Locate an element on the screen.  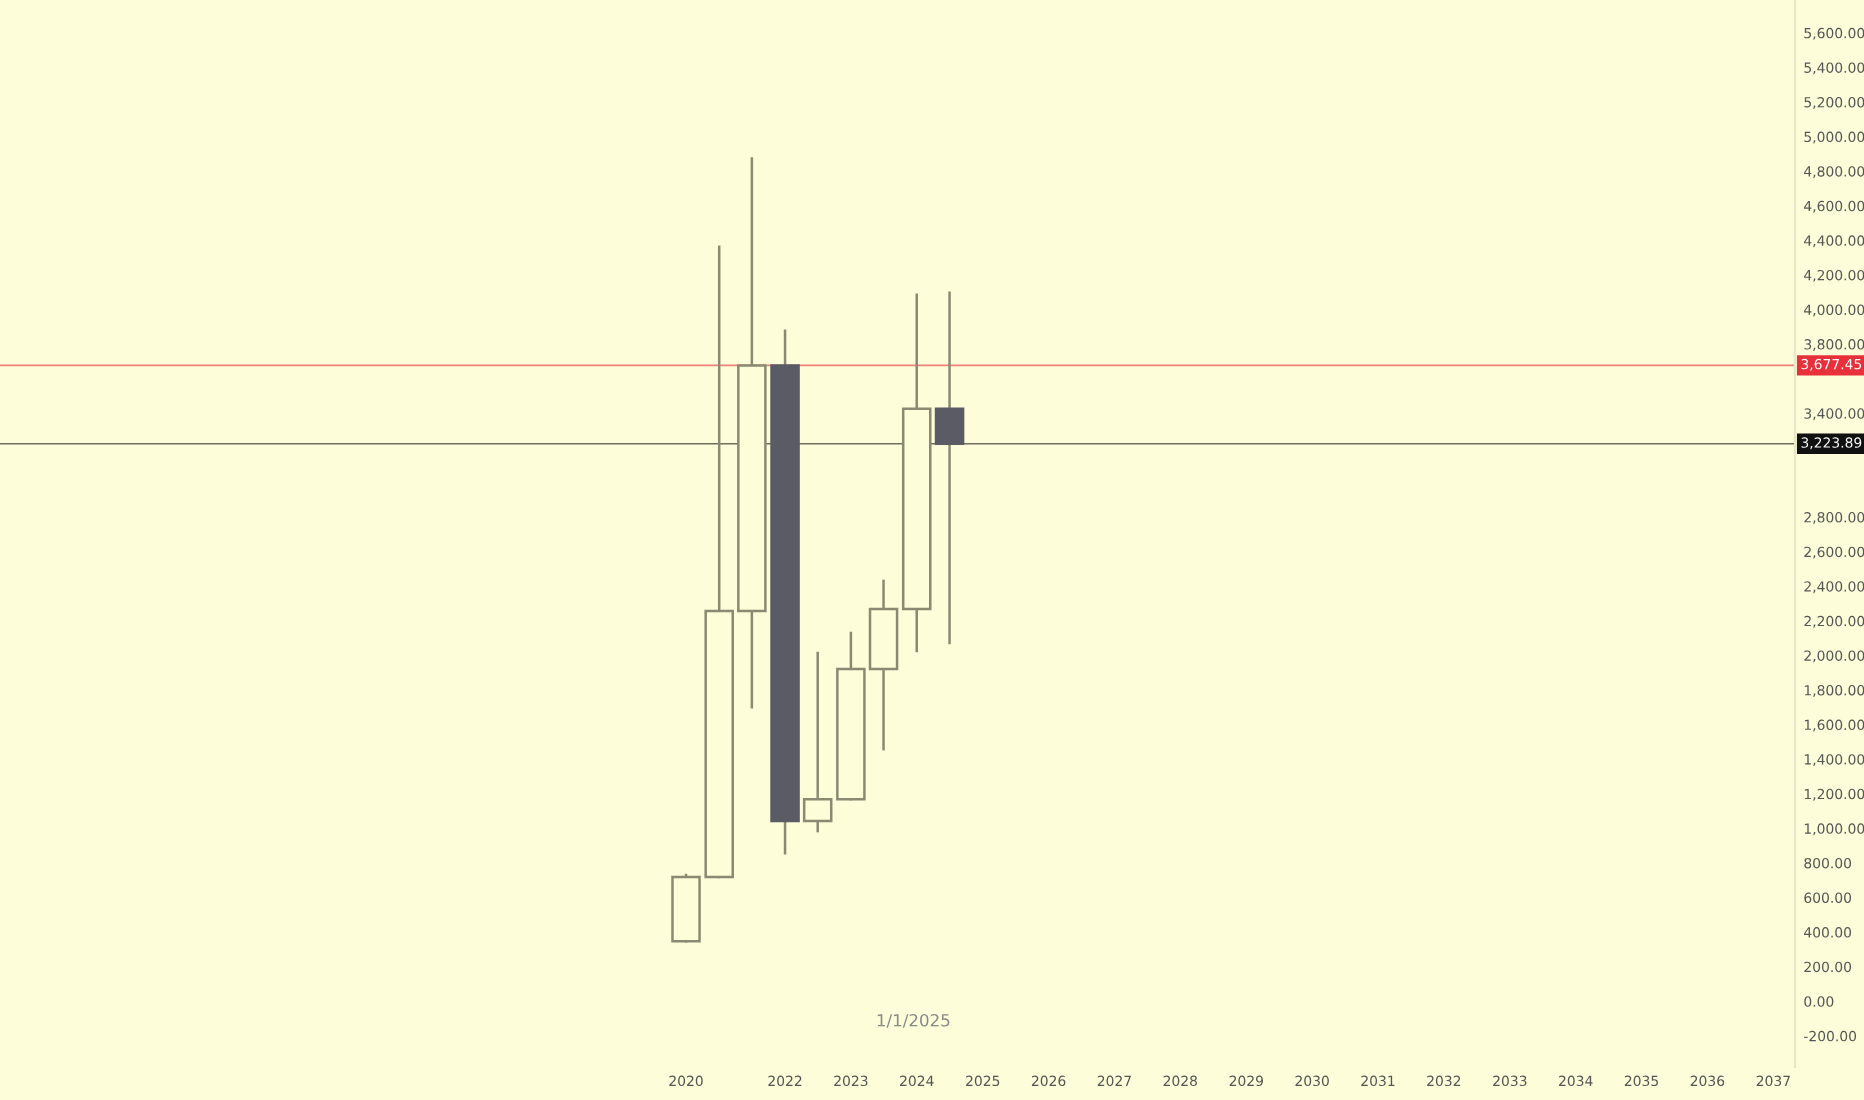
candlestick is located at coordinates (817, 742).